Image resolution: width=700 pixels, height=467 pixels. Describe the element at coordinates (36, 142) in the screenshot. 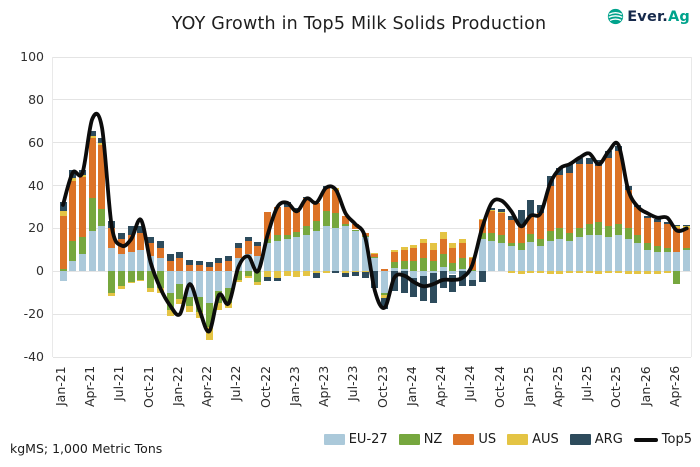

I see `y-tick-label: 60` at that location.